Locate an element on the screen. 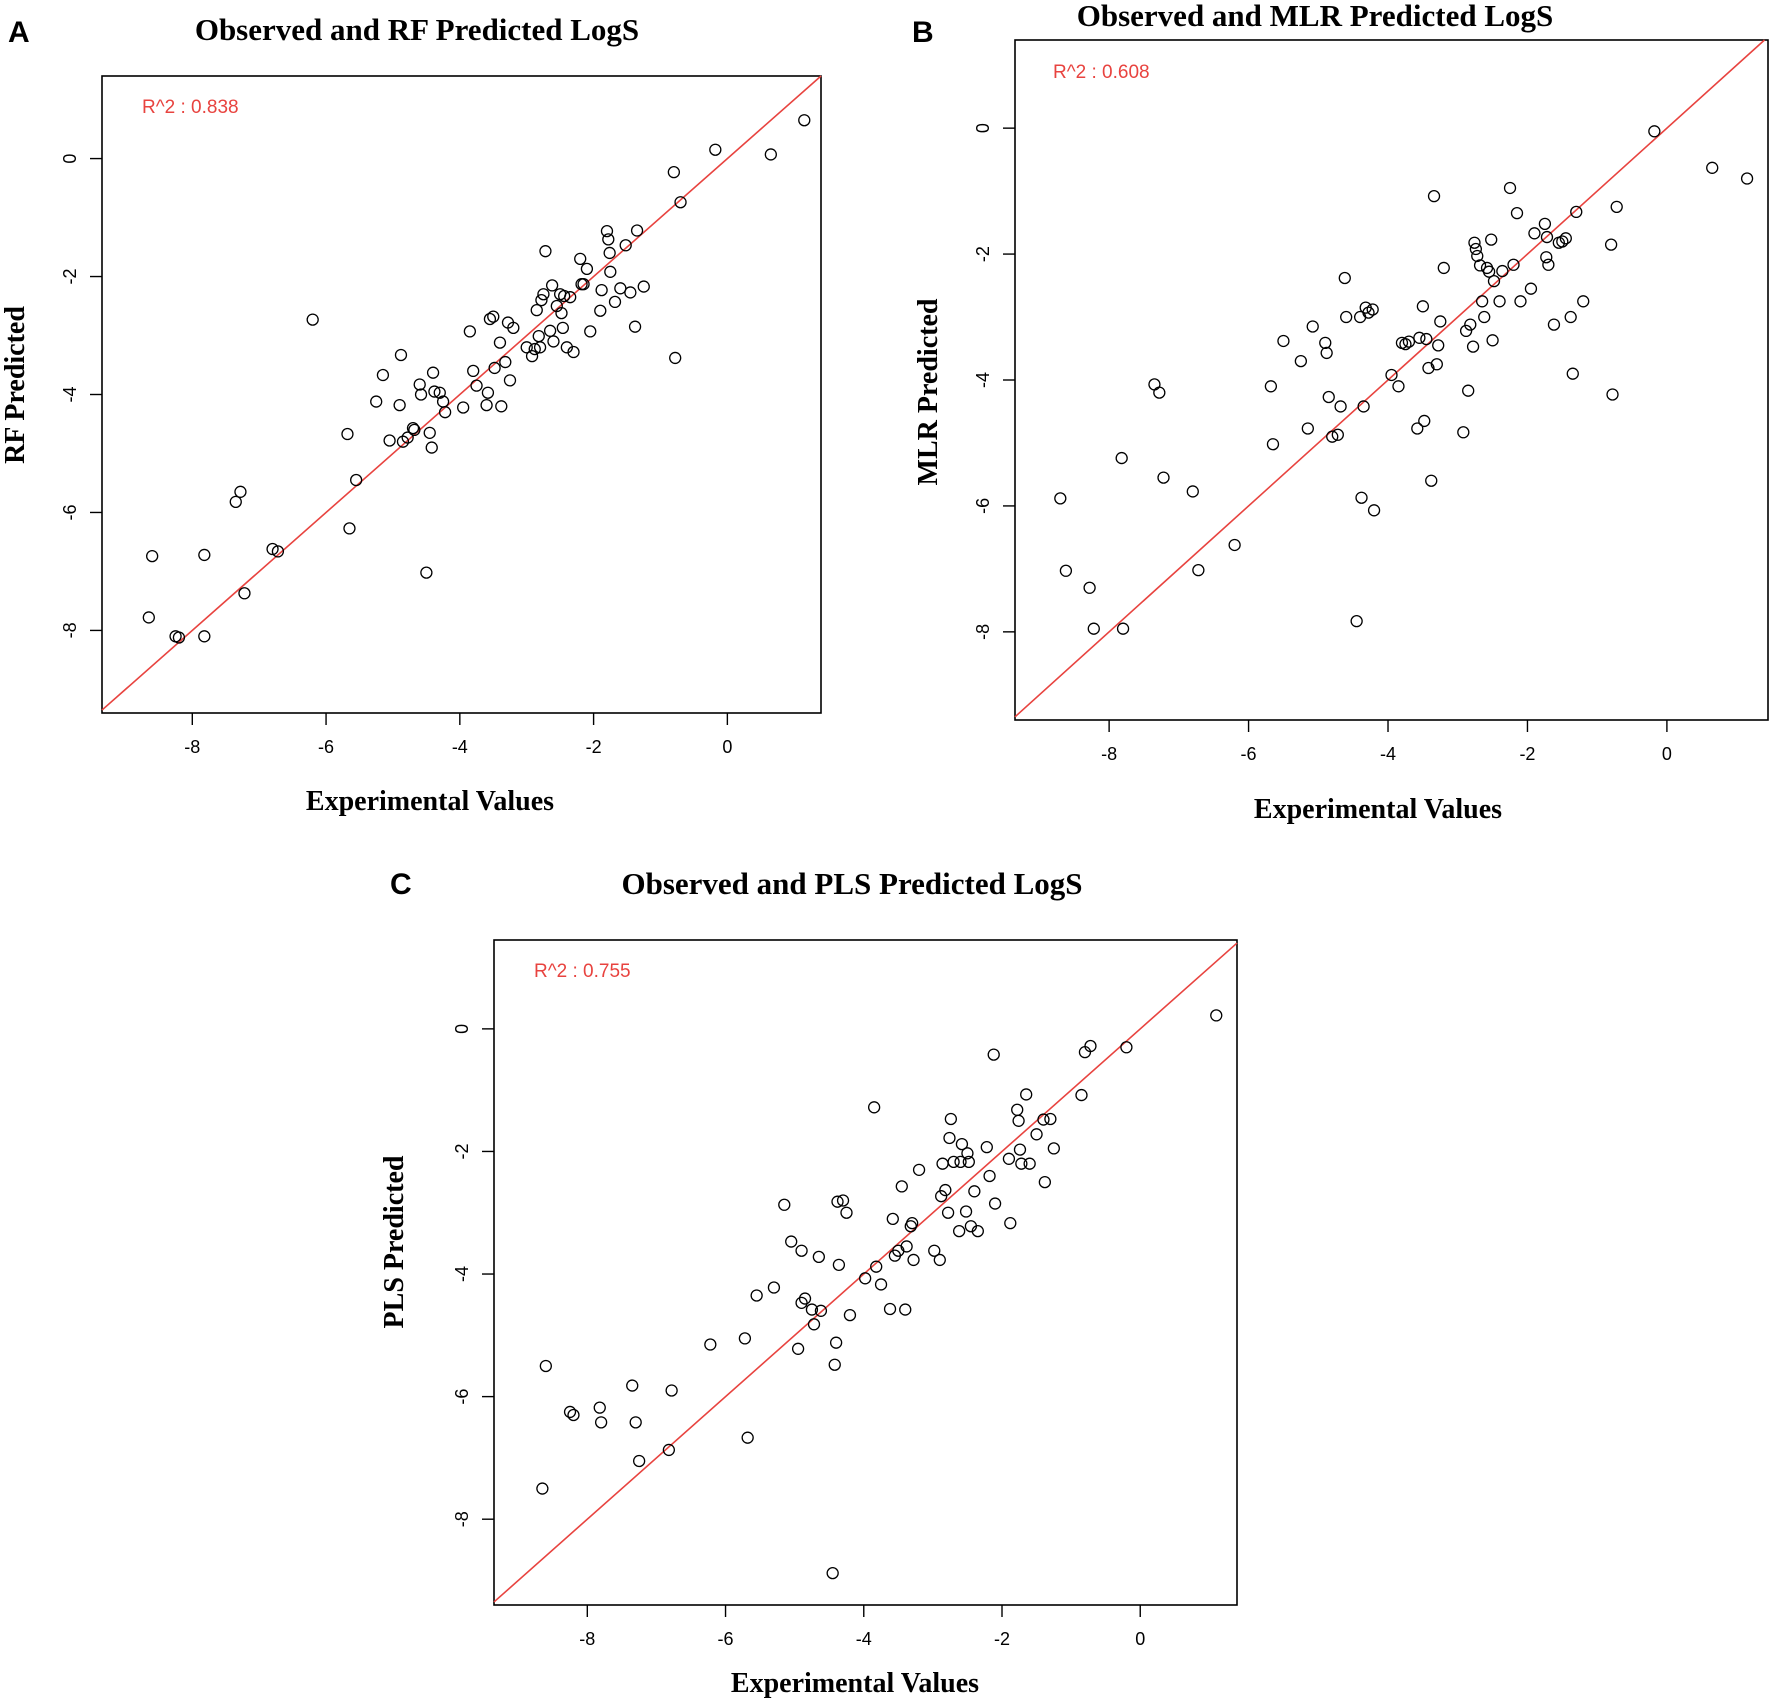  panel-label-b: B is located at coordinates (923, 32).